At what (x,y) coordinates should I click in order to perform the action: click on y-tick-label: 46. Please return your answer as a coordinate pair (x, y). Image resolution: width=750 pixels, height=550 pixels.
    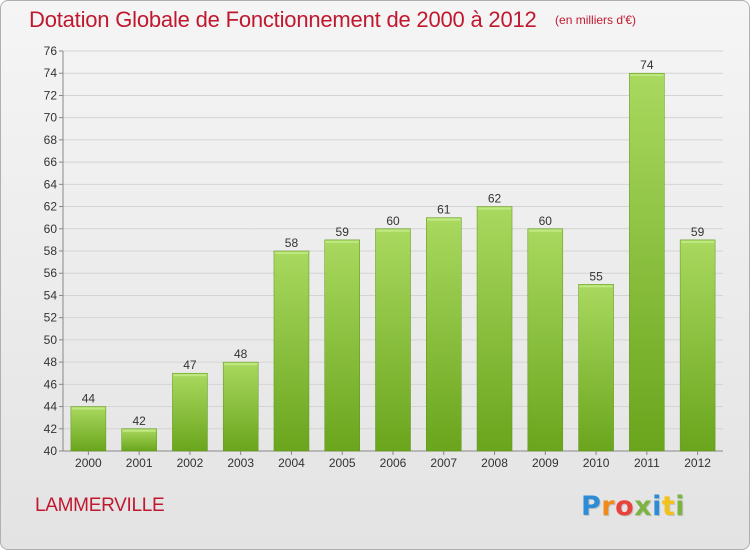
    Looking at the image, I should click on (51, 384).